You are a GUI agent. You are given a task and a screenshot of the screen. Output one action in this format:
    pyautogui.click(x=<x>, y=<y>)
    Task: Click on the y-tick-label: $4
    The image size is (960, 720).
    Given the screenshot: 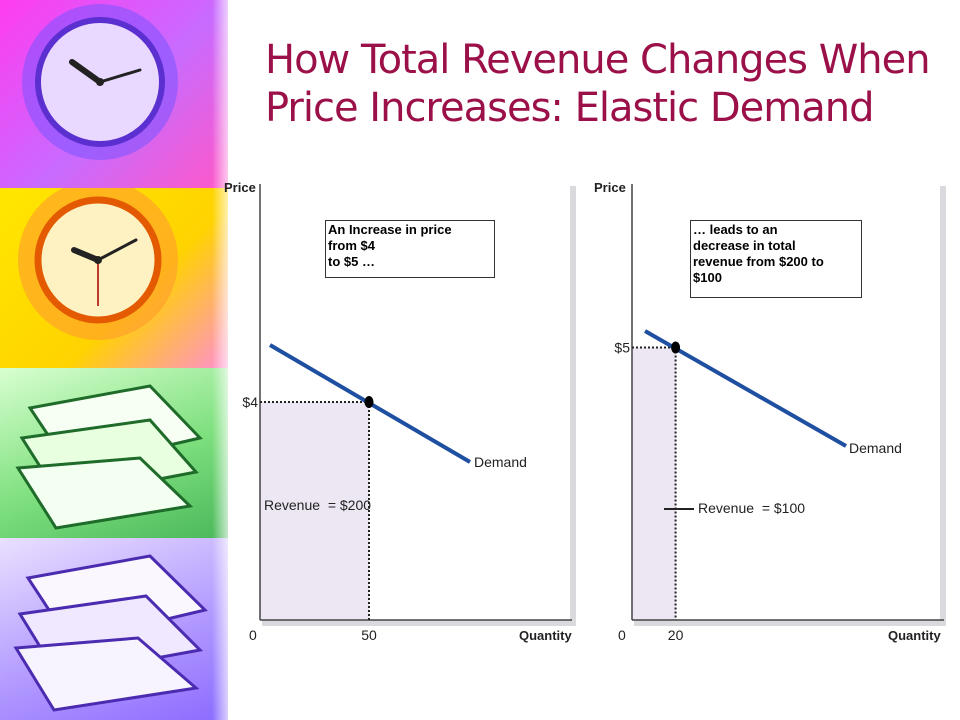 What is the action you would take?
    pyautogui.click(x=250, y=402)
    